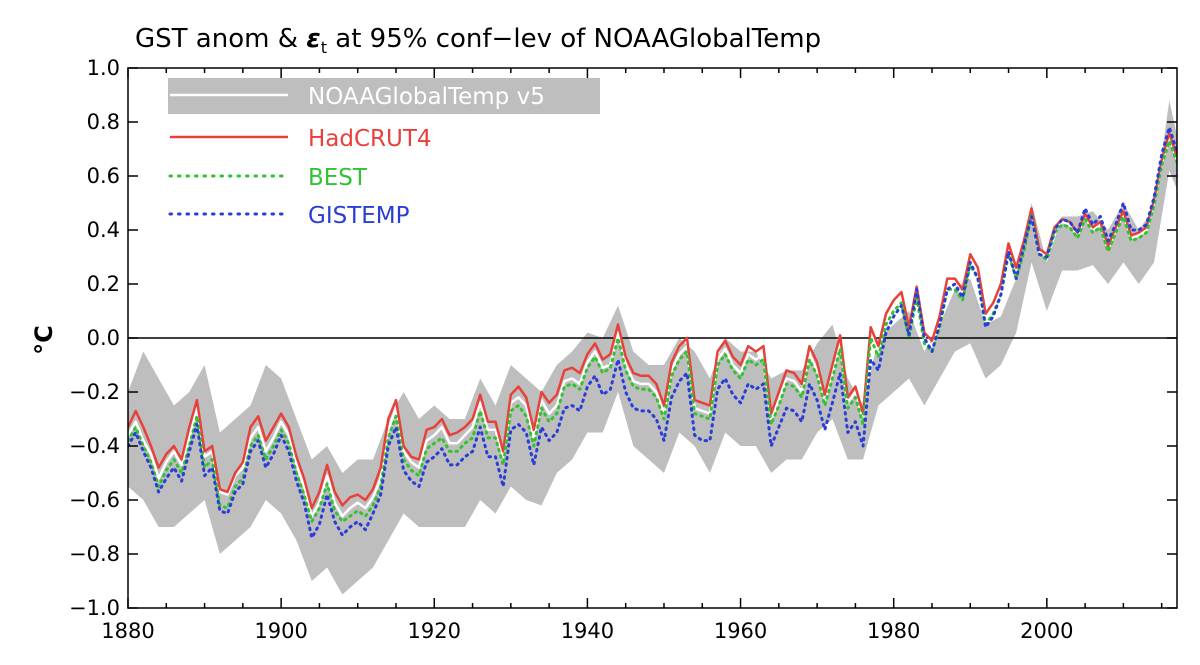 The width and height of the screenshot is (1200, 665). I want to click on legend-label-best: BEST, so click(338, 178).